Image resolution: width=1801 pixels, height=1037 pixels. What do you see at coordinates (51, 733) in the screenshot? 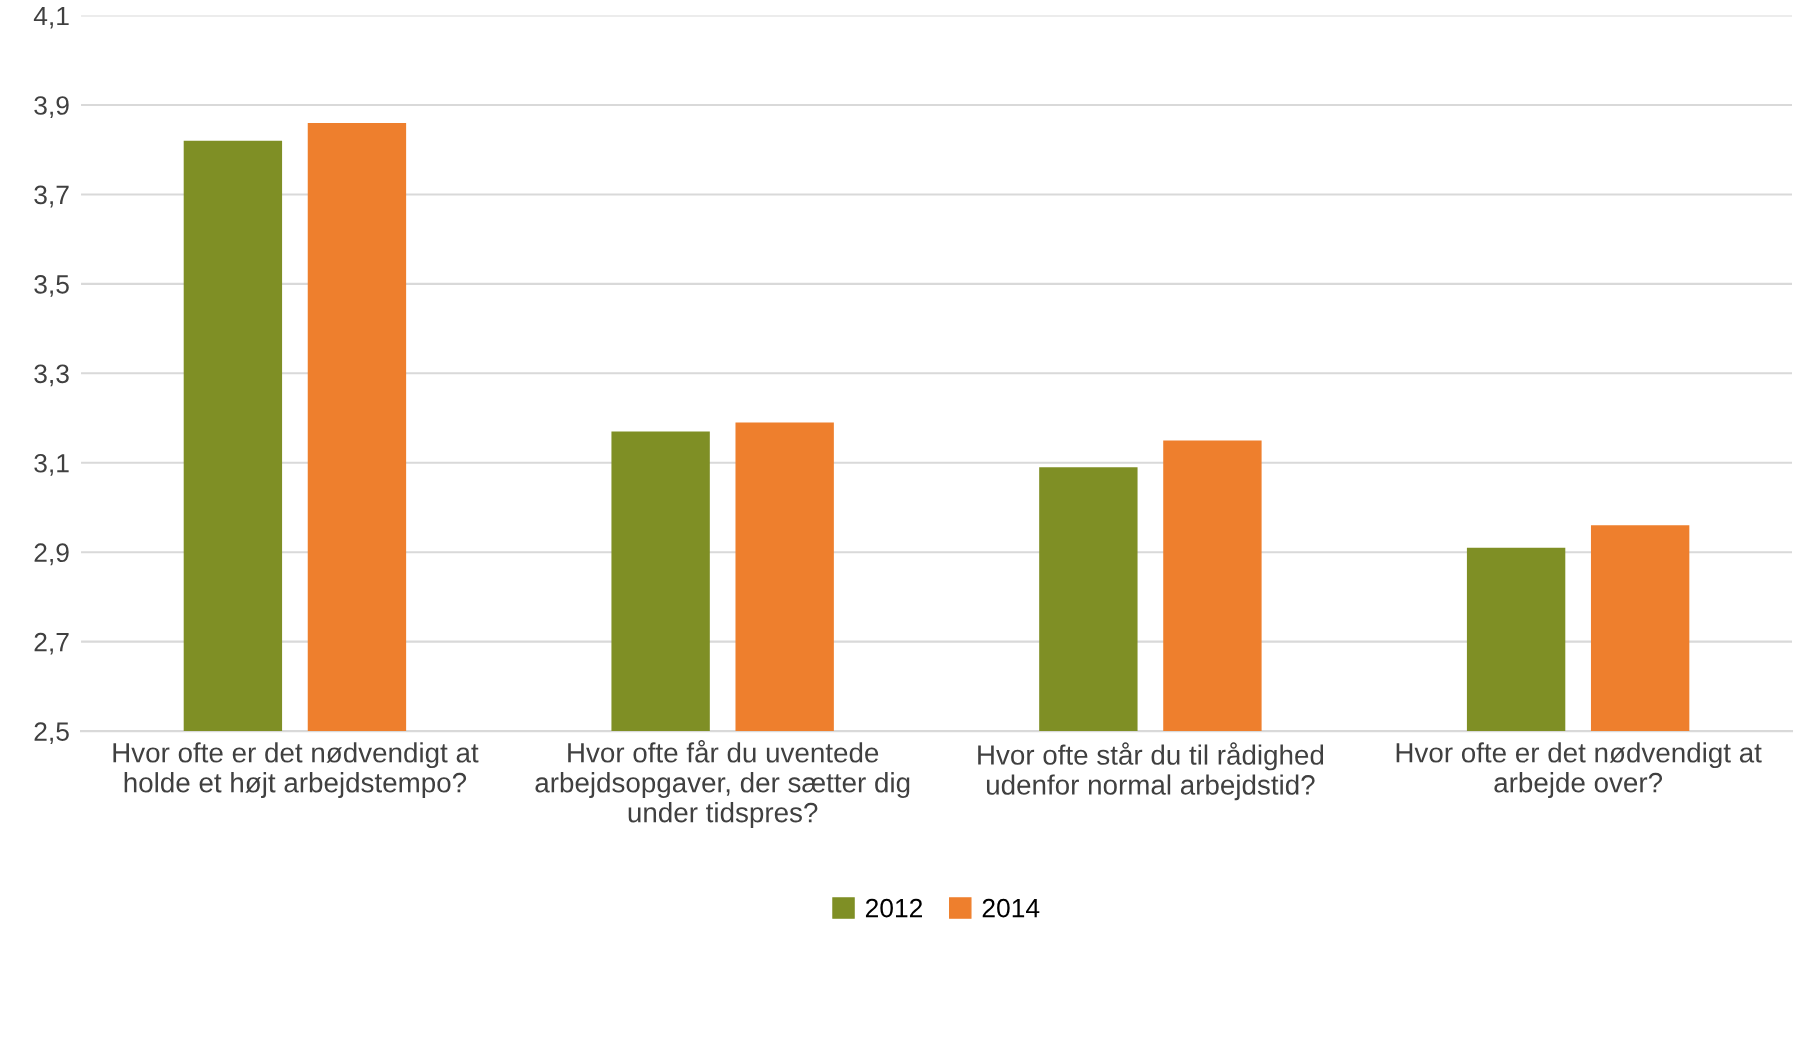
I see `y-tick-label: 2,5` at bounding box center [51, 733].